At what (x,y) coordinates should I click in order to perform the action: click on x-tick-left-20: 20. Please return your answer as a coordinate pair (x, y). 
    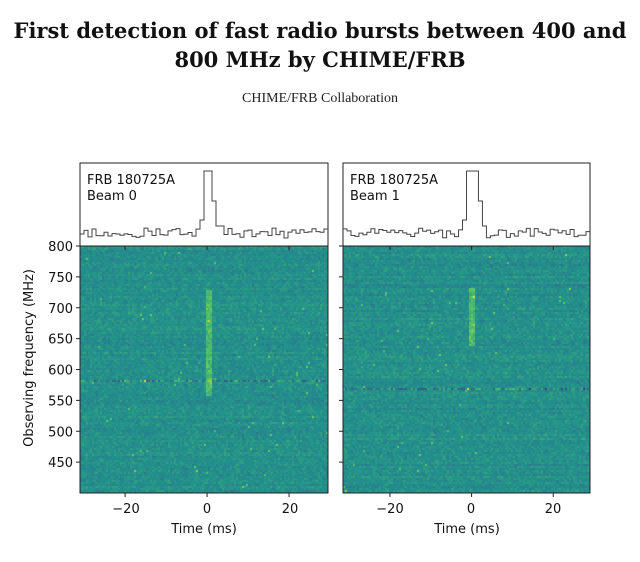
    Looking at the image, I should click on (290, 509).